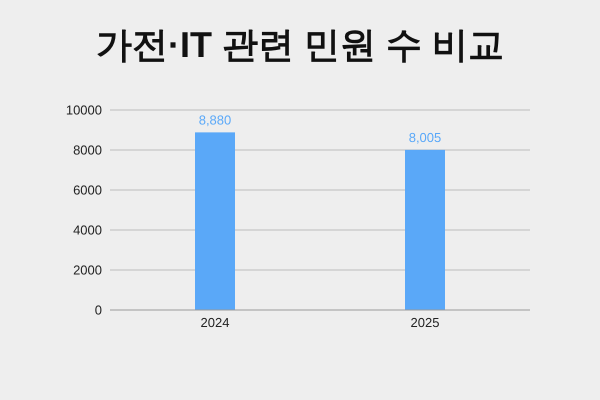 The image size is (600, 400). What do you see at coordinates (215, 120) in the screenshot?
I see `data-label: 8,880` at bounding box center [215, 120].